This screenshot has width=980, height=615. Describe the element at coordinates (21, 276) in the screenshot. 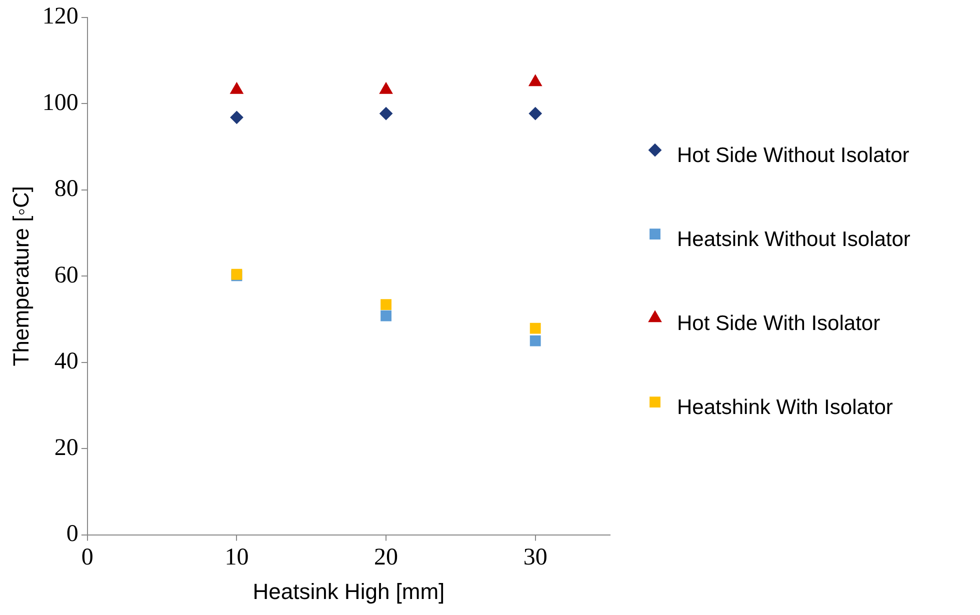

I see `y-axis-title: Themperature [◦C]` at that location.